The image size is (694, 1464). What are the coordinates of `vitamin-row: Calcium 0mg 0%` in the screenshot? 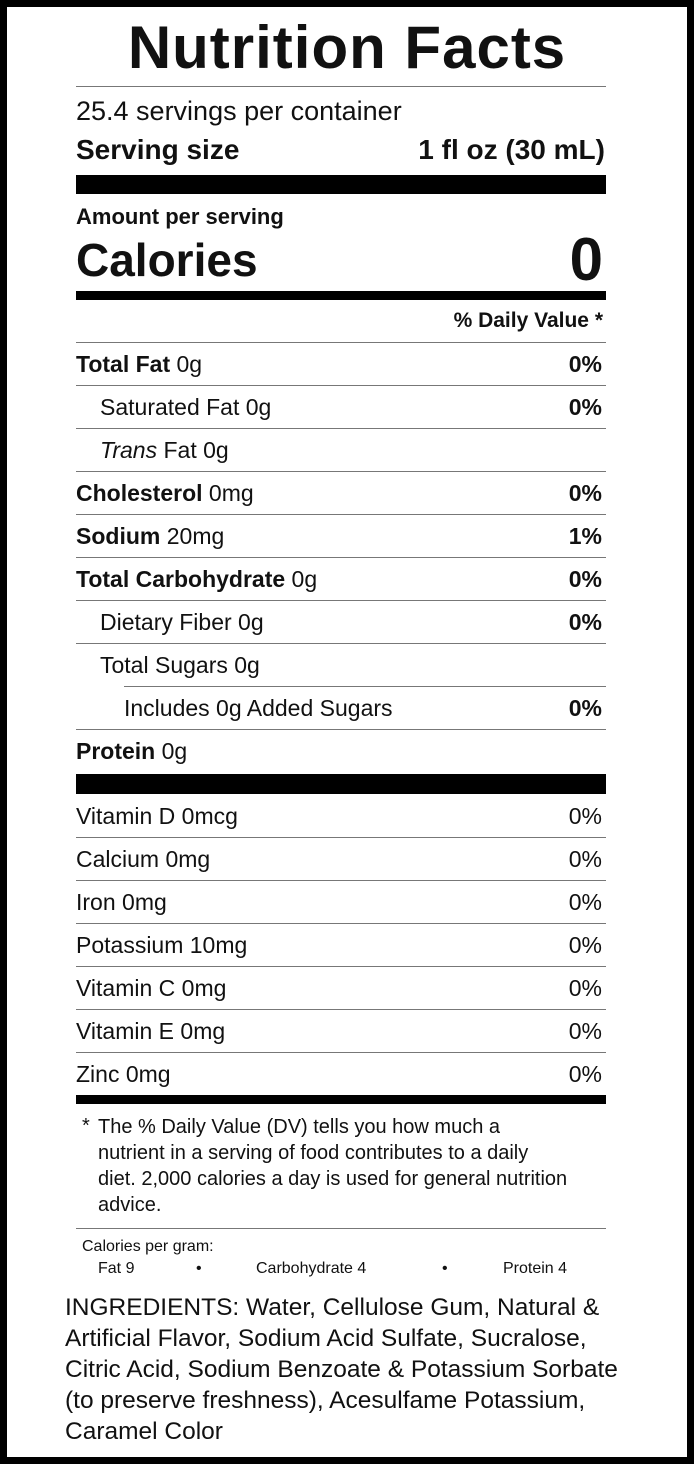 It's located at (339, 859).